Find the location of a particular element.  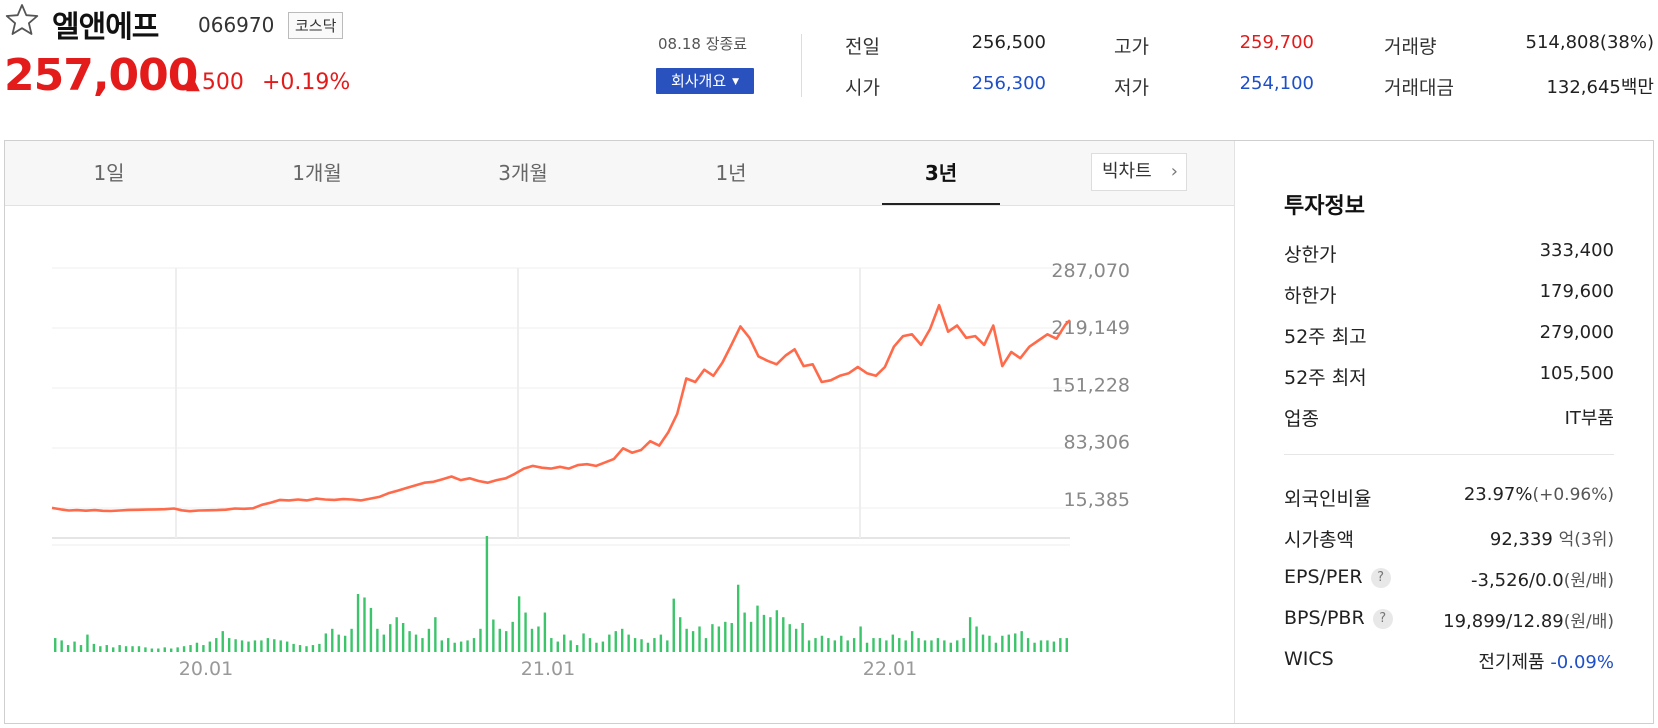

tab-1y: 1년 is located at coordinates (731, 173).